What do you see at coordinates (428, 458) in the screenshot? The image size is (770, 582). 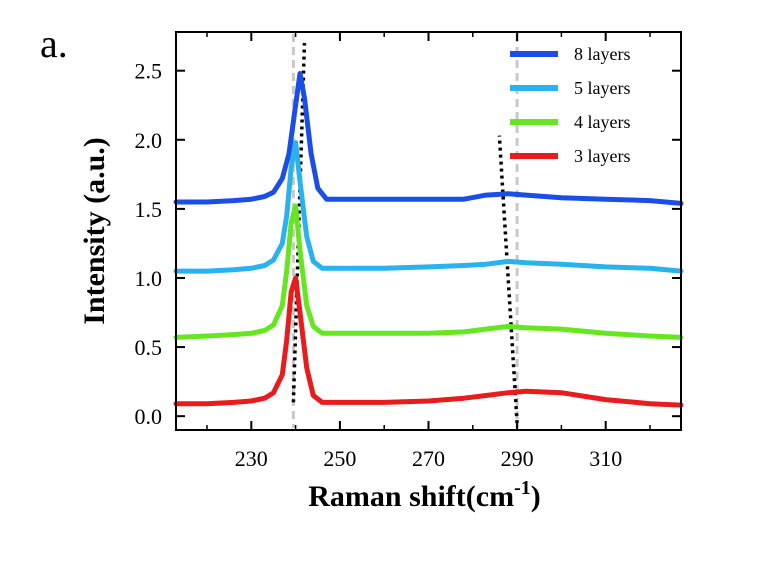 I see `x-tick-label: 270` at bounding box center [428, 458].